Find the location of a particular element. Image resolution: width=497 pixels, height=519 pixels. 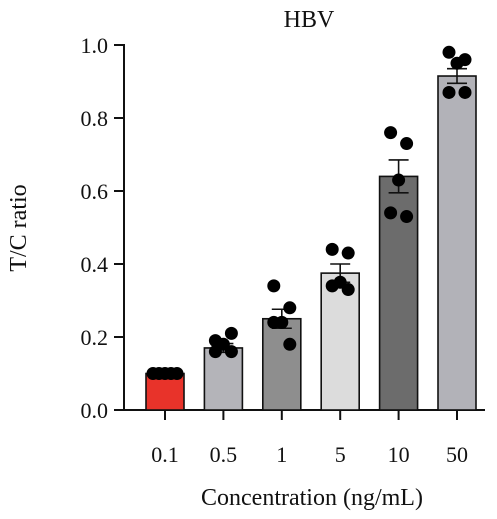

x-tick-label: 50 is located at coordinates (457, 454).